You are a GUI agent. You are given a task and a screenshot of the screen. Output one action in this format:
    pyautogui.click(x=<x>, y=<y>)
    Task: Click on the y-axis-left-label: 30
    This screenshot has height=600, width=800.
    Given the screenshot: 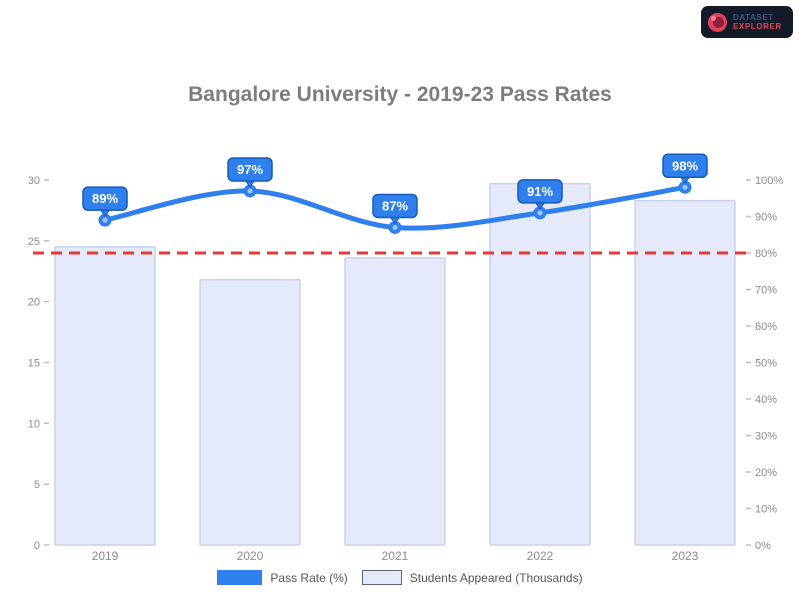 What is the action you would take?
    pyautogui.click(x=34, y=181)
    